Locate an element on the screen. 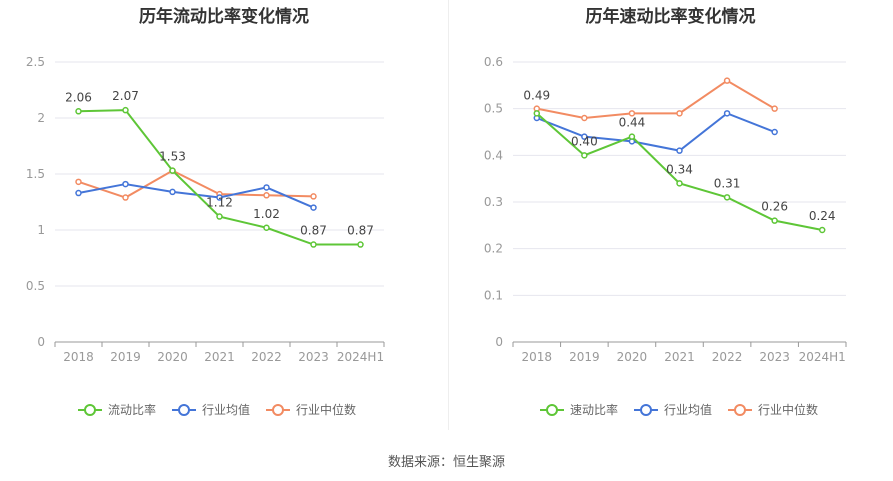 The width and height of the screenshot is (893, 481). data-label: 0.26 is located at coordinates (774, 207).